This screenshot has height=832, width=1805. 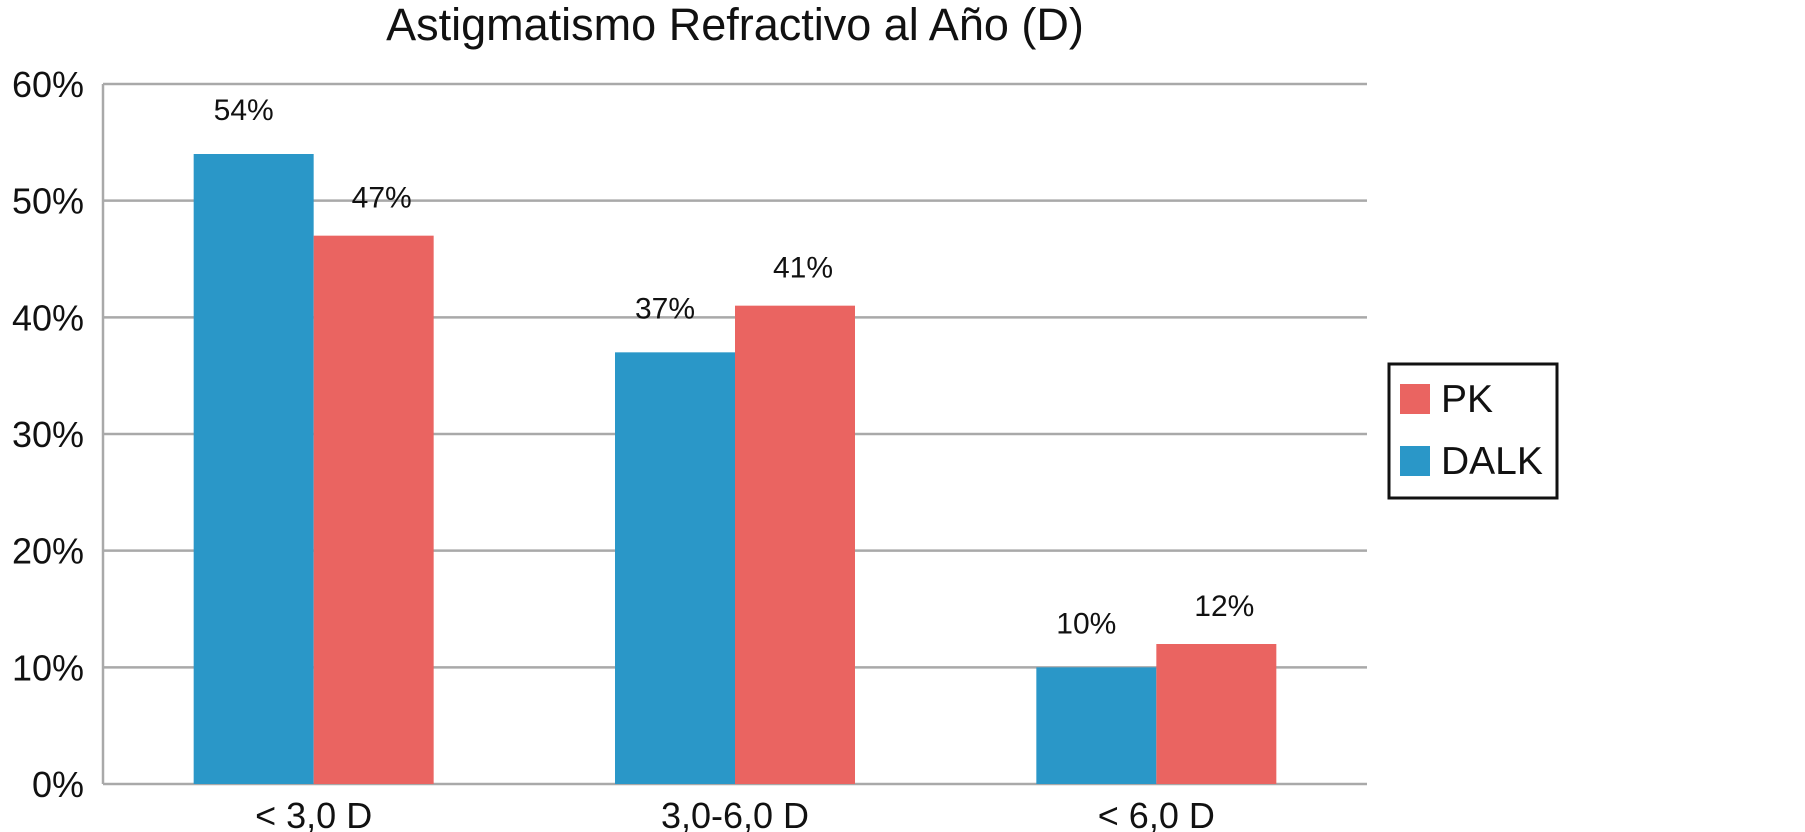 I want to click on y-tick-label: 50%, so click(x=48, y=201).